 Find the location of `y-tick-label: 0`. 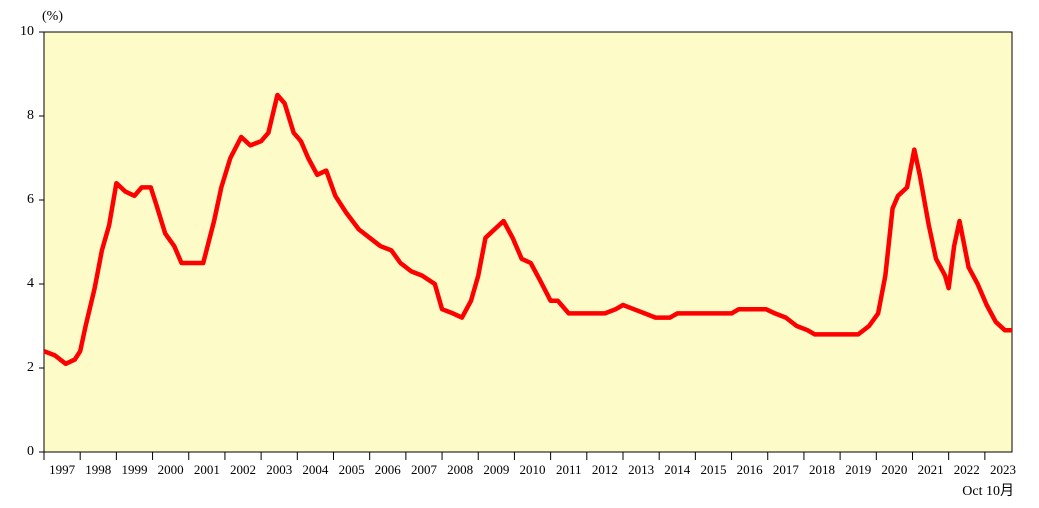

y-tick-label: 0 is located at coordinates (30, 451).